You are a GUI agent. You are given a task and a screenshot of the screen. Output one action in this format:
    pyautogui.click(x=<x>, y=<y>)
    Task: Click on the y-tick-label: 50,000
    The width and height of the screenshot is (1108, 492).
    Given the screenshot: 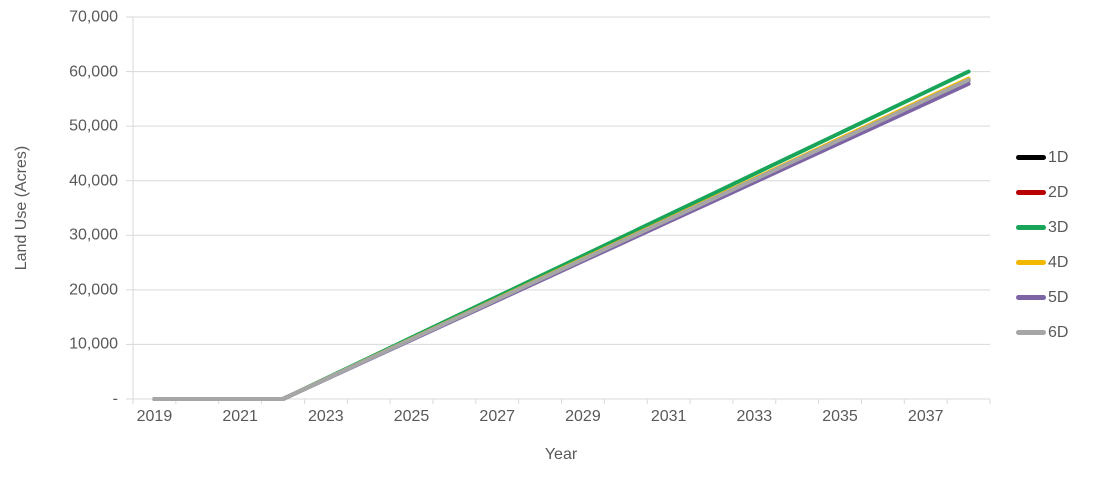 What is the action you would take?
    pyautogui.click(x=93, y=126)
    